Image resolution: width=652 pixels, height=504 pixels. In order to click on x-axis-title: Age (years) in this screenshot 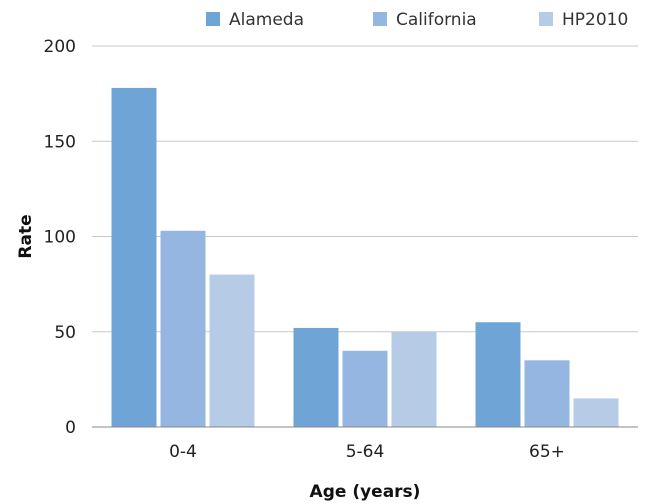, I will do `click(365, 492)`.